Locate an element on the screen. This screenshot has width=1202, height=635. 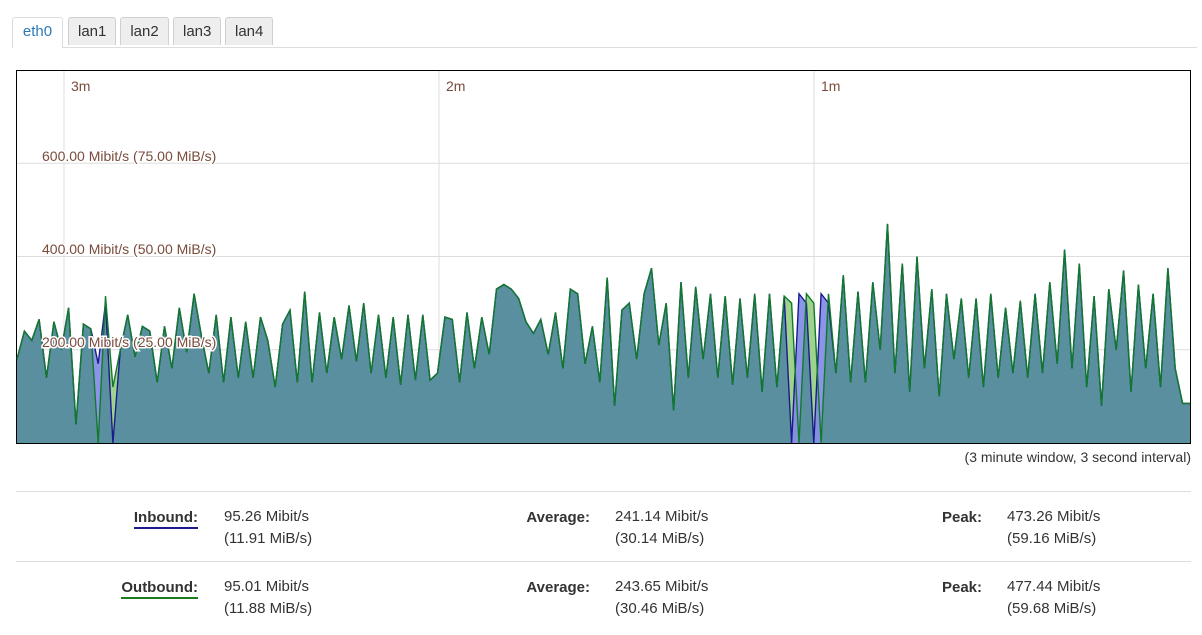
tab-lan3: lan3 is located at coordinates (197, 31).